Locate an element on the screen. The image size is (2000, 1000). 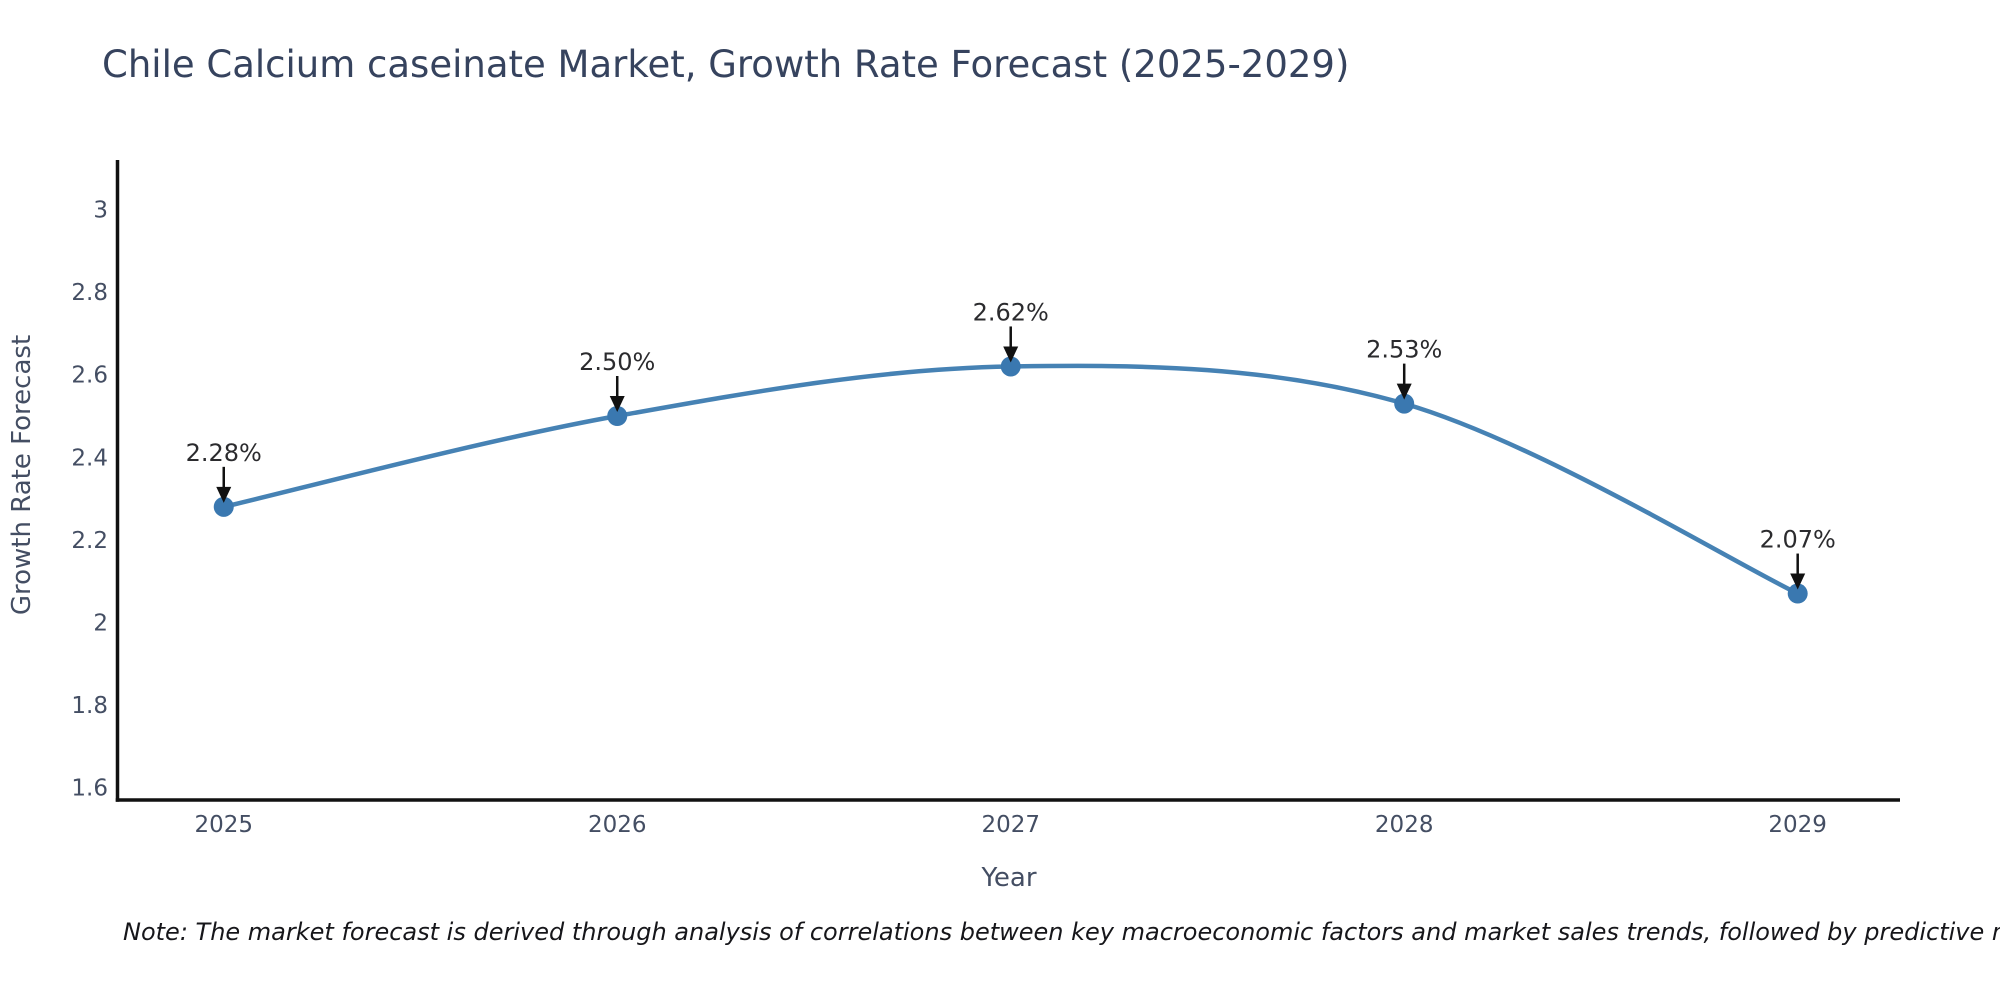
x-tick-label: 2025 is located at coordinates (223, 825).